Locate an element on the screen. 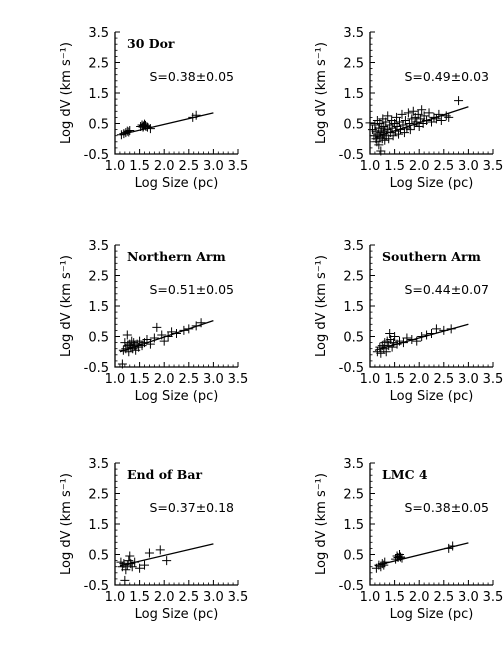 The image size is (504, 648). y-tick-label: 2.5 is located at coordinates (353, 64).